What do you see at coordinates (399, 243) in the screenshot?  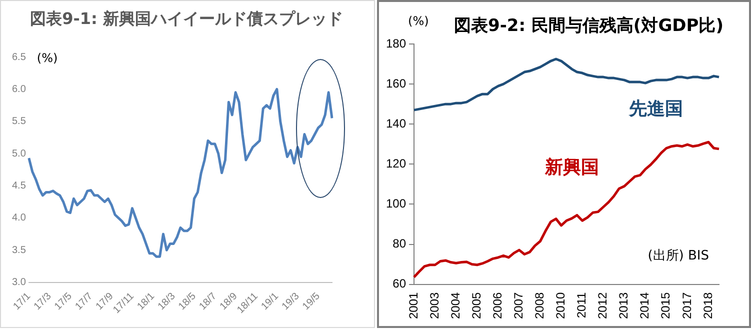 I see `y-tick-label: 80` at bounding box center [399, 243].